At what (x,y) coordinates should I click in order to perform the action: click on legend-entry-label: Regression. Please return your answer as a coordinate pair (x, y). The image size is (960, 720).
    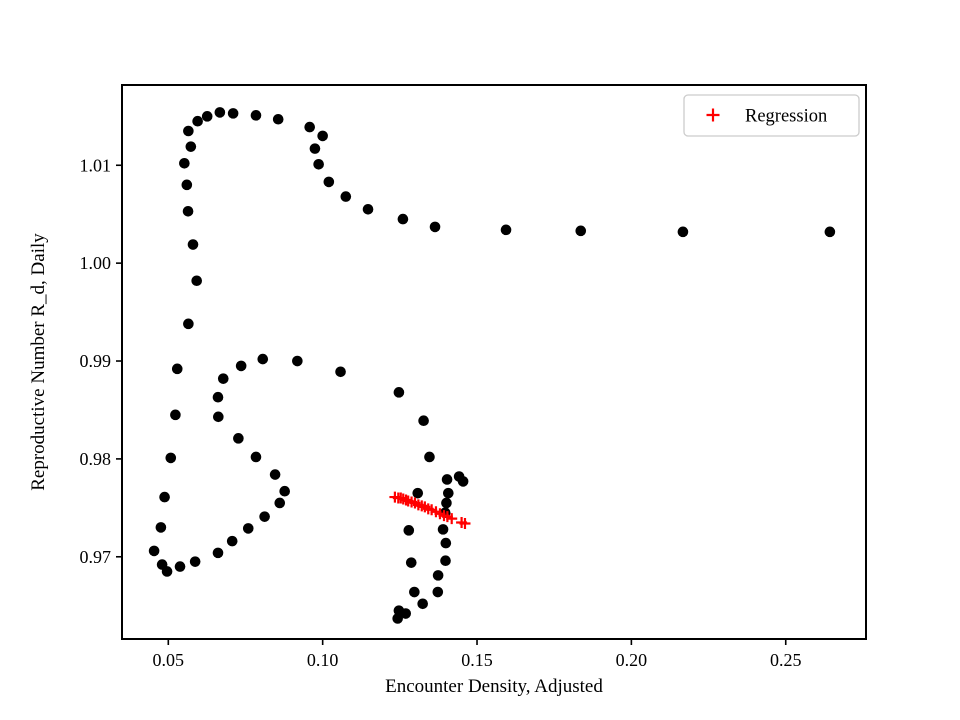
    Looking at the image, I should click on (786, 117).